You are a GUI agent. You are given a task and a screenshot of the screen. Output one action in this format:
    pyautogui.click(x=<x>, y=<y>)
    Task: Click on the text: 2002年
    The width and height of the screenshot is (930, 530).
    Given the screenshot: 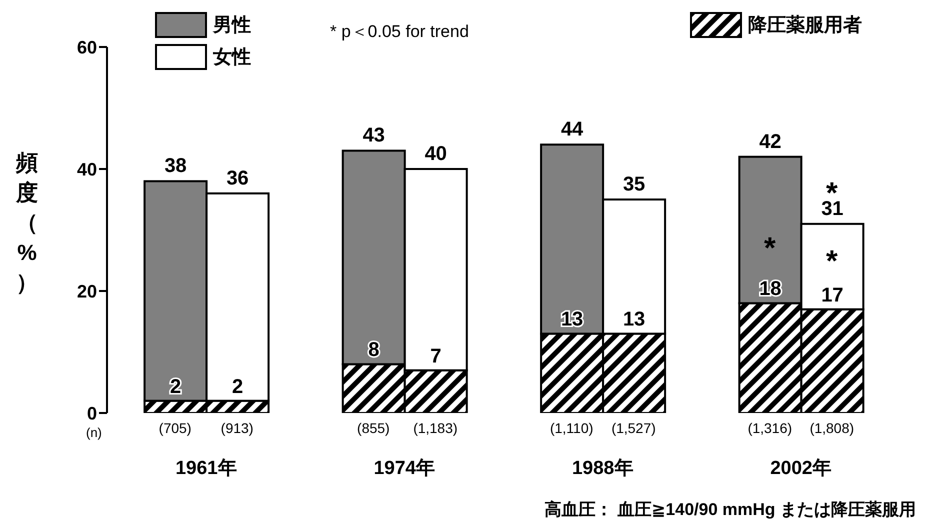 What is the action you would take?
    pyautogui.click(x=801, y=469)
    